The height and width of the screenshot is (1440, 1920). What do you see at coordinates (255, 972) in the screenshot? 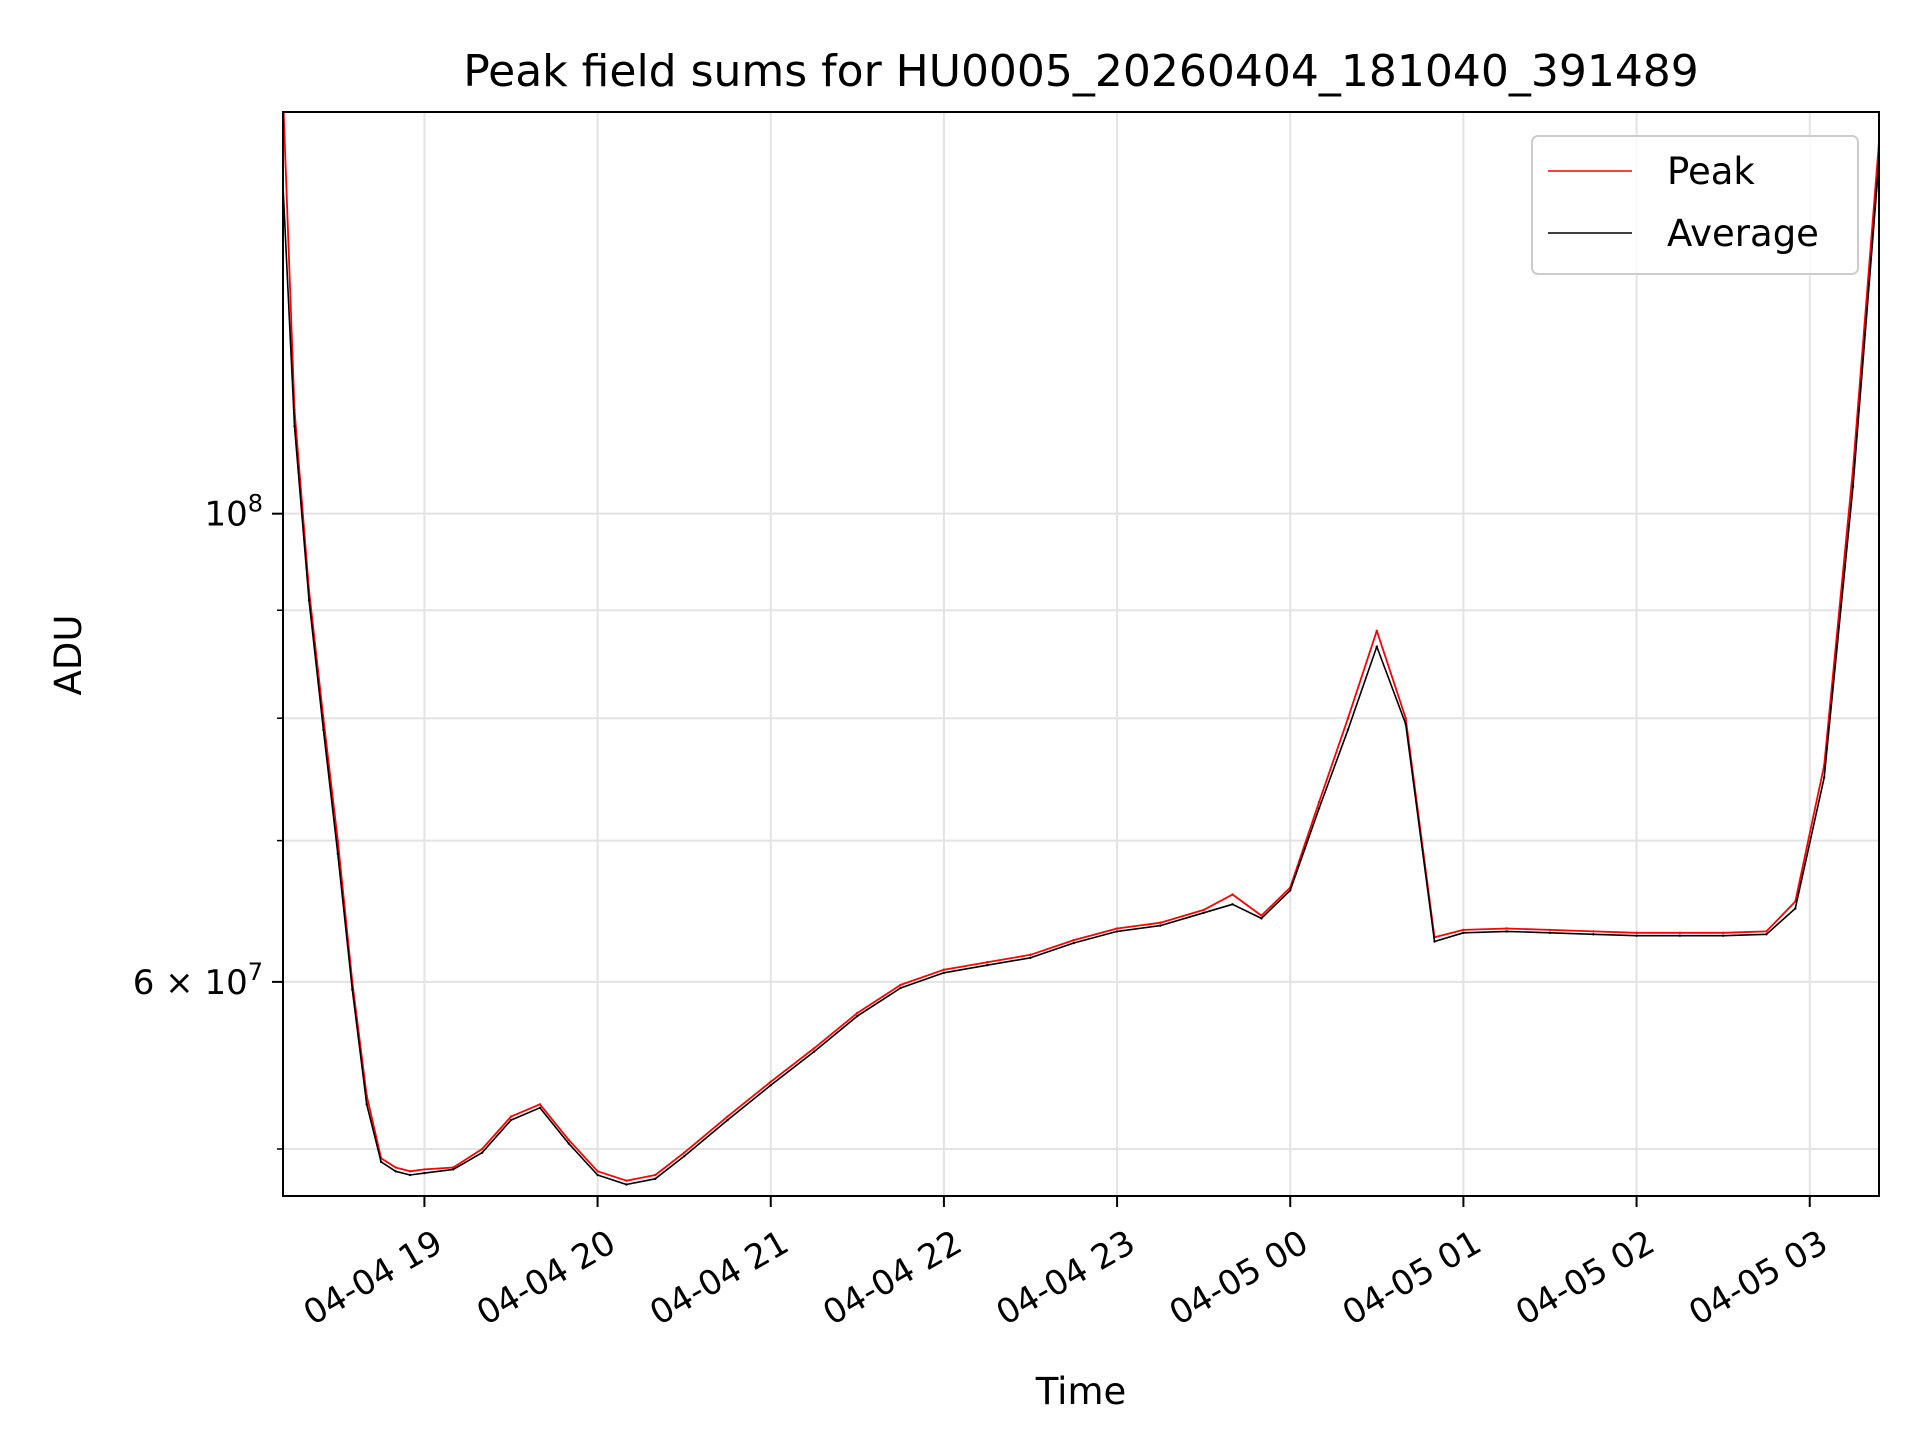
I see `y-tick-label-exponent: 7` at bounding box center [255, 972].